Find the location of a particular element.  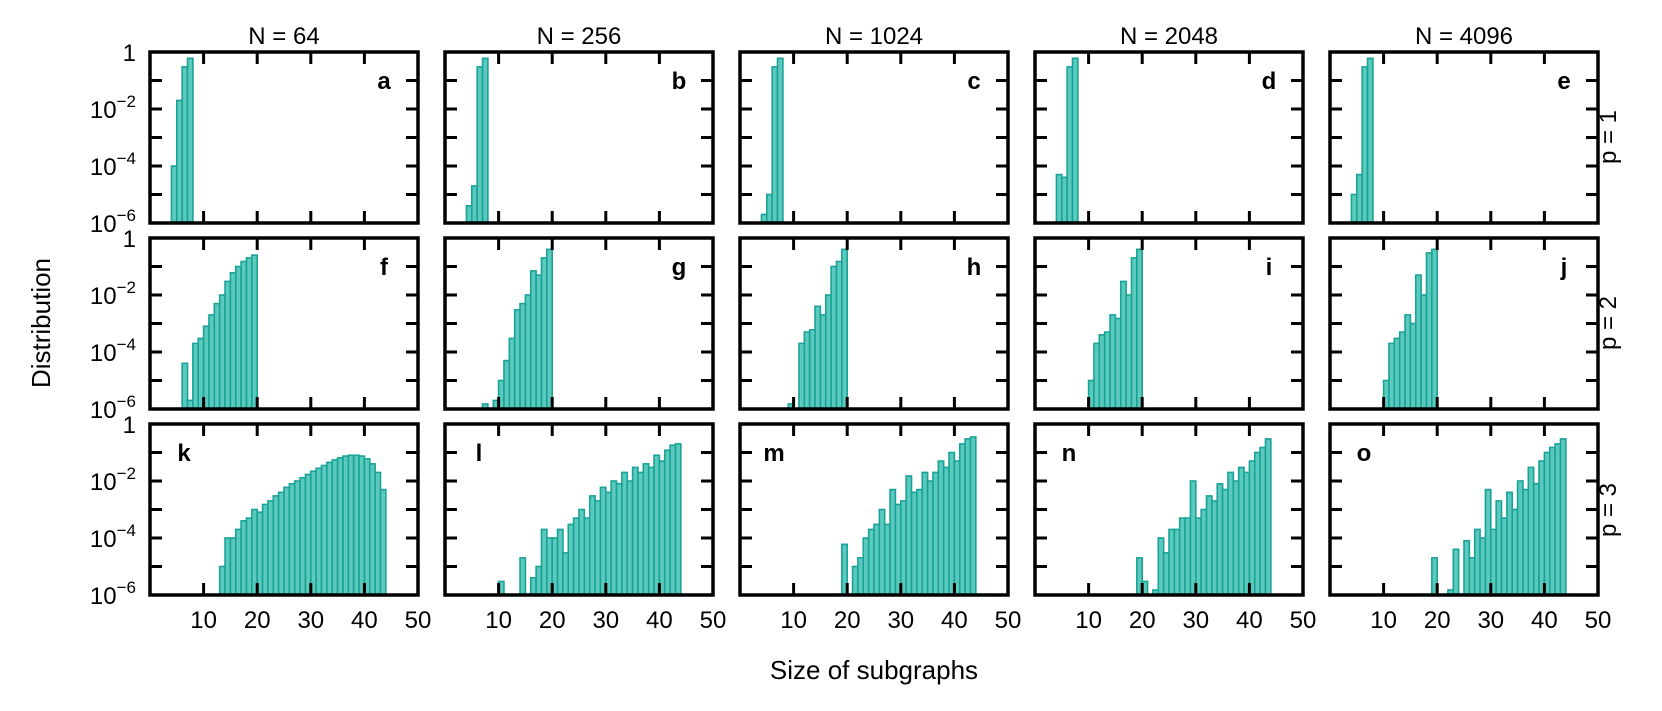

panel-label: o is located at coordinates (1364, 453).